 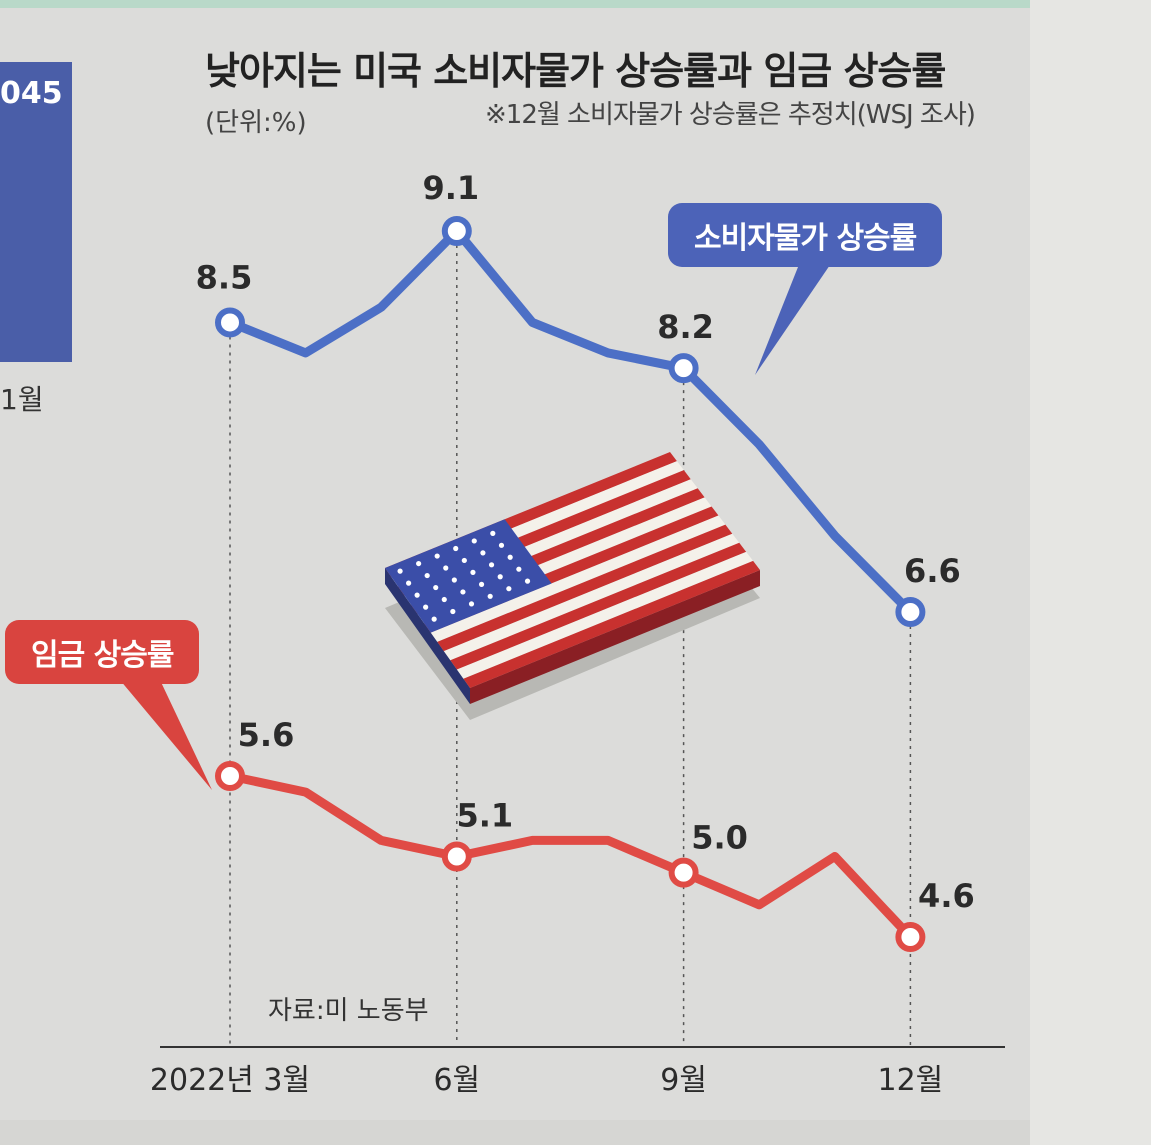 What do you see at coordinates (348, 1011) in the screenshot?
I see `source-label: 자료:미 노동부` at bounding box center [348, 1011].